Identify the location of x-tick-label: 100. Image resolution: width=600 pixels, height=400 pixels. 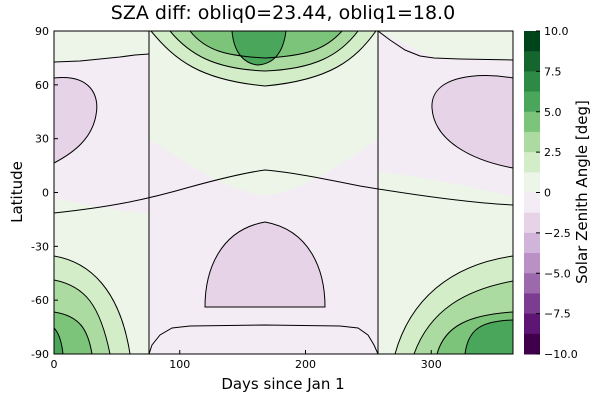
(179, 364).